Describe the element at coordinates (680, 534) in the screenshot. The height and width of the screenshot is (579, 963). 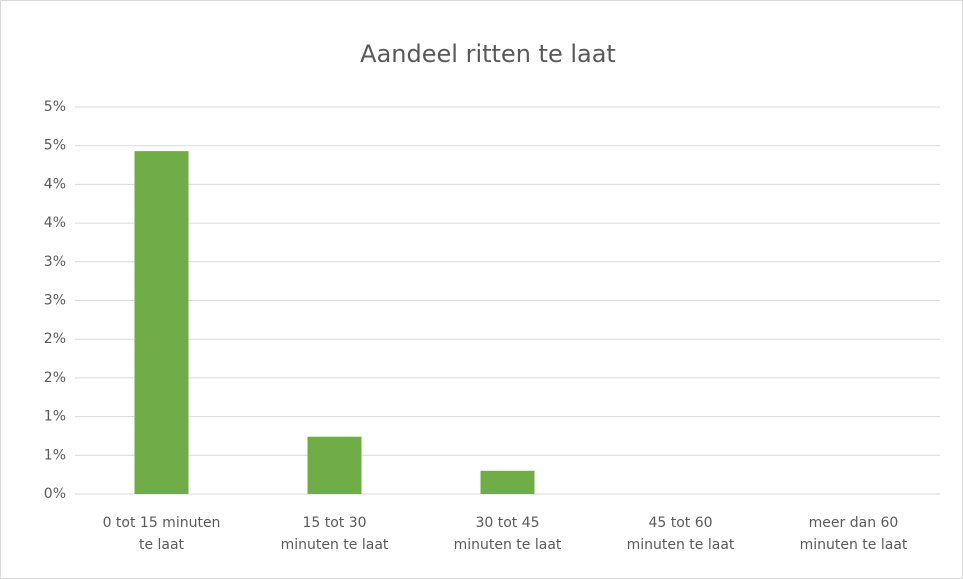
I see `x-tick-label: 45 tot 60 minuten te laat` at that location.